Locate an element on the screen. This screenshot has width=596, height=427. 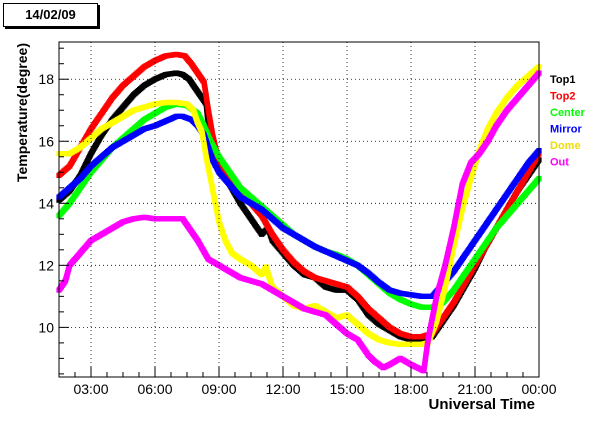
legend: Top1 Top2 Center Mirror Dome Out is located at coordinates (568, 121).